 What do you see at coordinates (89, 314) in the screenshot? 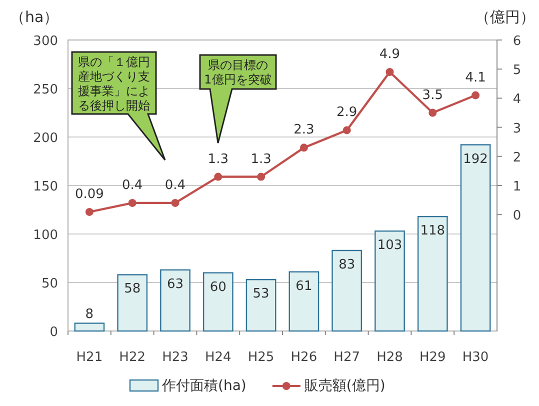
I see `data-label: 8` at bounding box center [89, 314].